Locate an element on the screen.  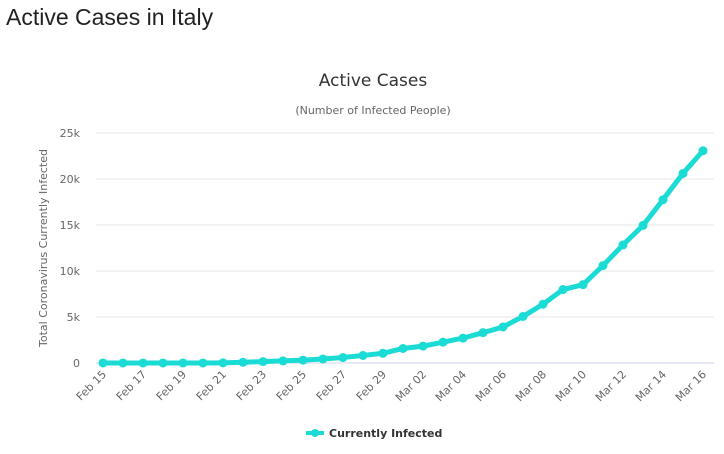
x-tick-label: Feb 29 is located at coordinates (371, 385).